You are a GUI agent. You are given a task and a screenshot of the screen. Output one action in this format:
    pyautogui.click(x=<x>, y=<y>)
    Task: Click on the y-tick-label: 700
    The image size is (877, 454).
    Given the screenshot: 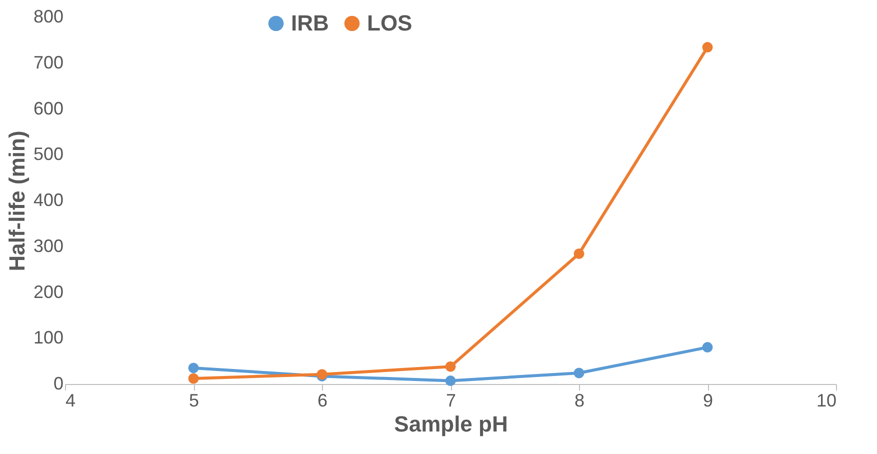 What is the action you would take?
    pyautogui.click(x=48, y=62)
    